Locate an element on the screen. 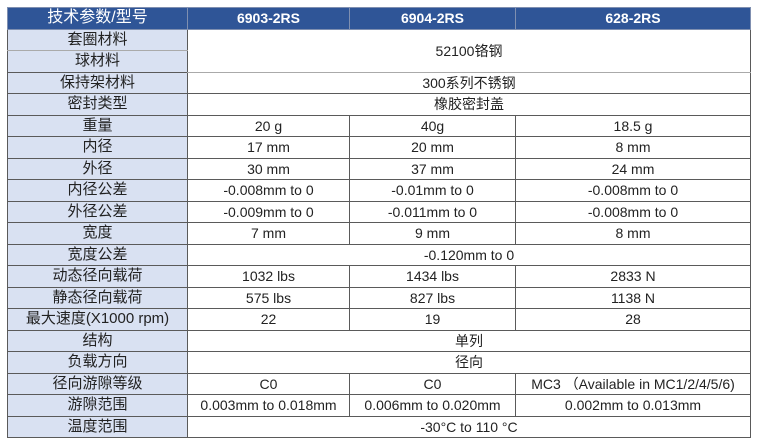  merged-value-cell: -0.120mm to 0 is located at coordinates (469, 254).